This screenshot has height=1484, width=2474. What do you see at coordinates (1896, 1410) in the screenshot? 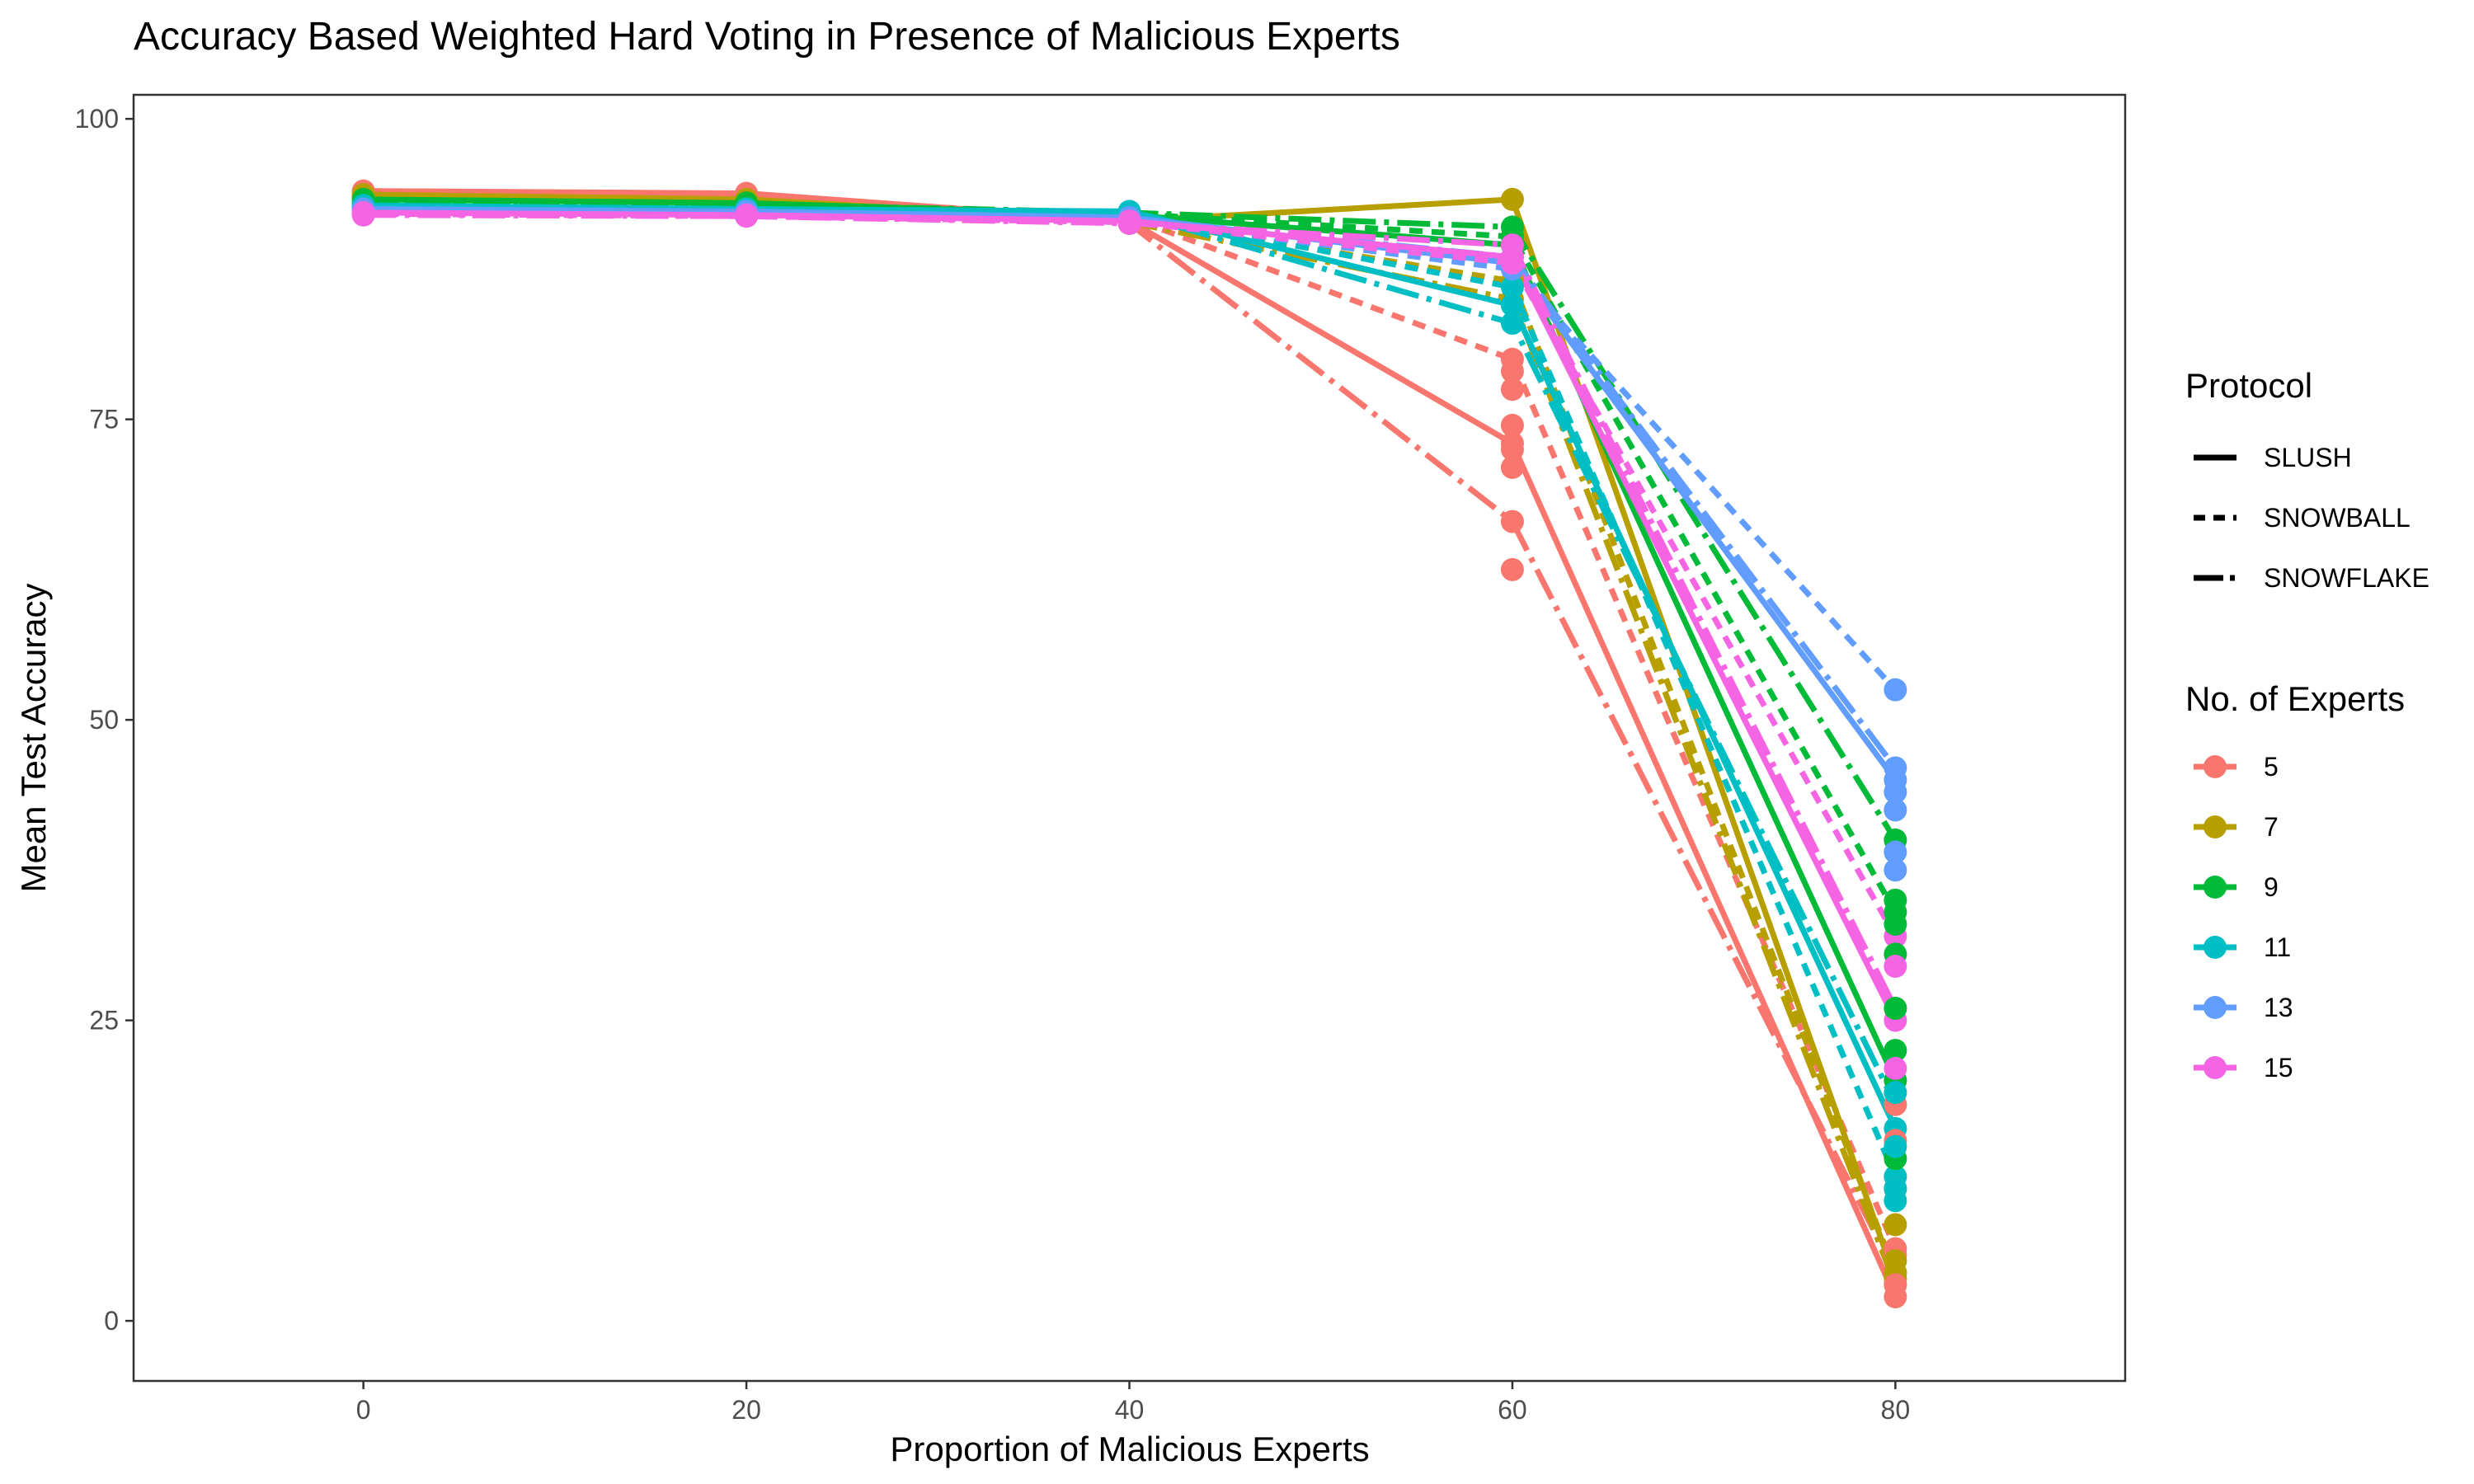
I see `x-tick-label: 80` at bounding box center [1896, 1410].